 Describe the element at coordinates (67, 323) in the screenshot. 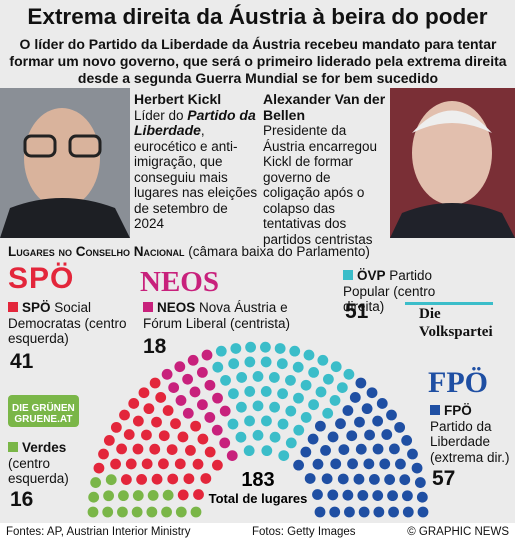

I see `party-description: Social Democratas (centro esquerda)` at that location.